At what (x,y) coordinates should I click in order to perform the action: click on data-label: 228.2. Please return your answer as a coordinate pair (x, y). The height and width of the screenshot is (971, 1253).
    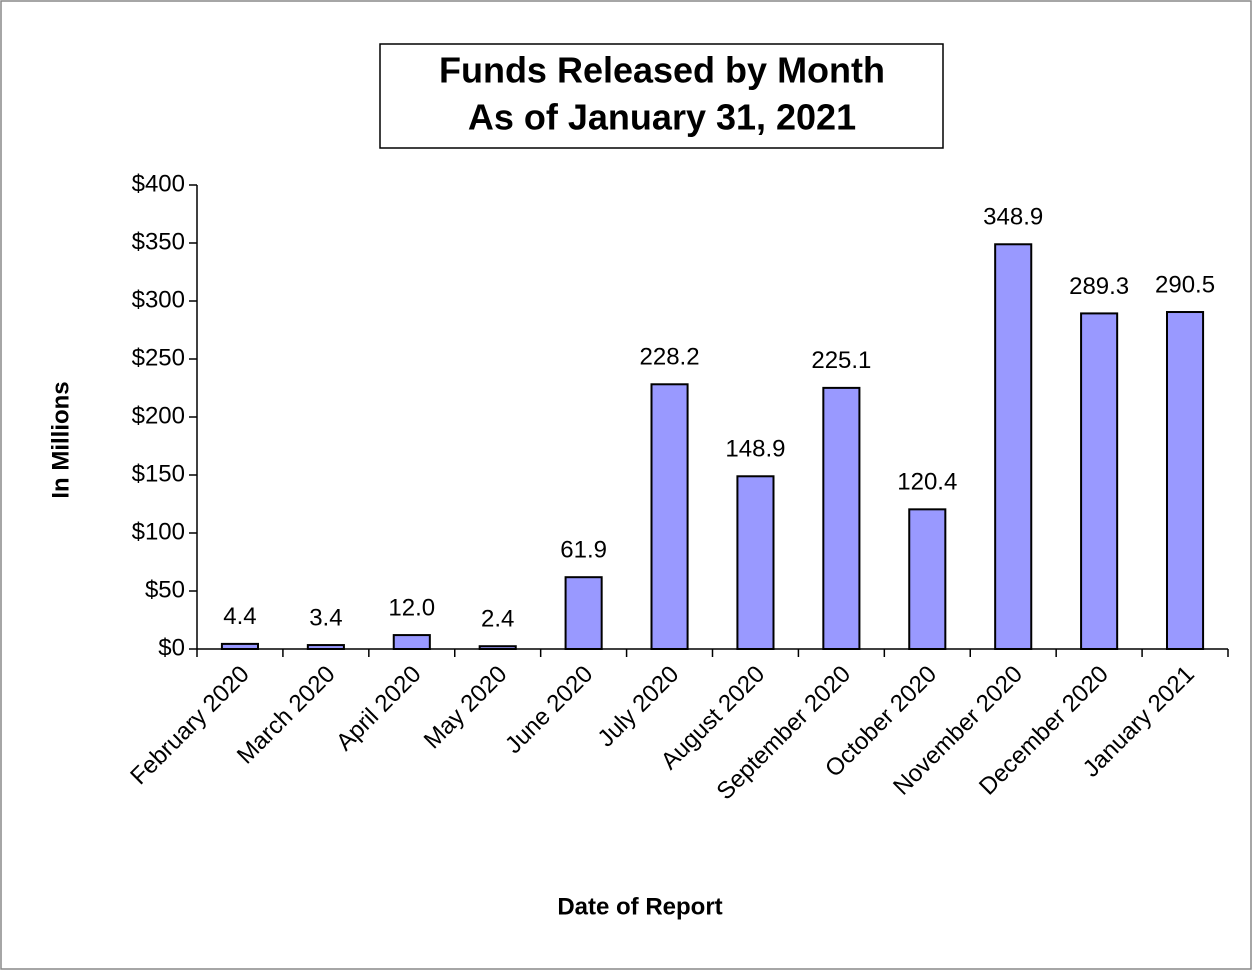
    Looking at the image, I should click on (670, 357).